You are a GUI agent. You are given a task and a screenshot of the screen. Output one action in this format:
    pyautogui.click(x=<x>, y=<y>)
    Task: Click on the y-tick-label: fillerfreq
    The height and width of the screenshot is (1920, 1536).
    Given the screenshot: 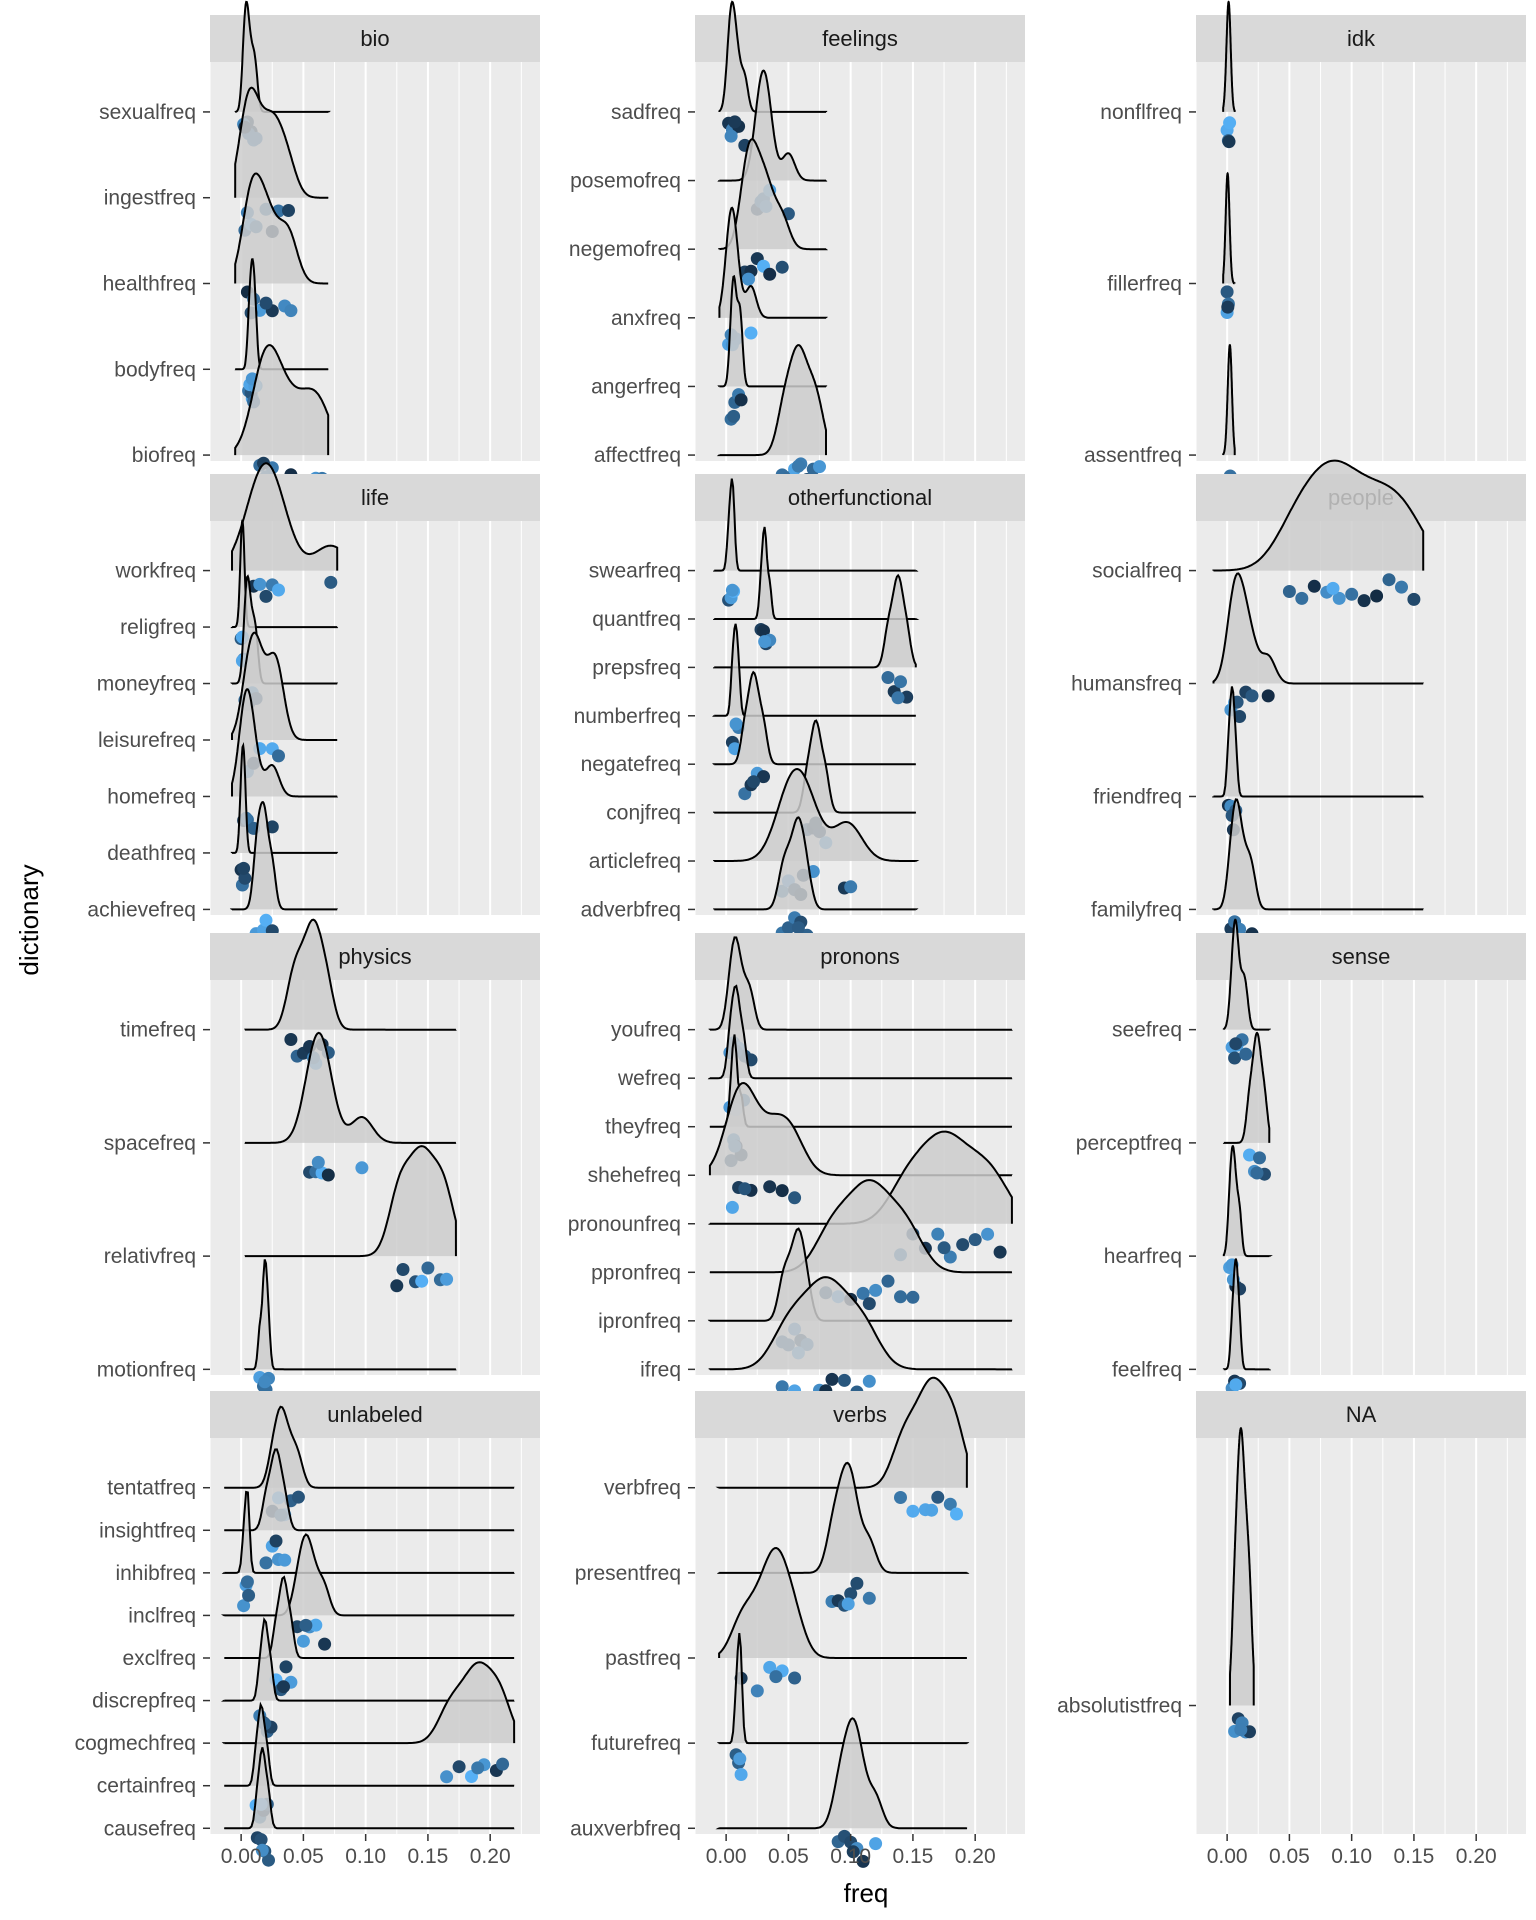 What is the action you would take?
    pyautogui.click(x=1144, y=284)
    